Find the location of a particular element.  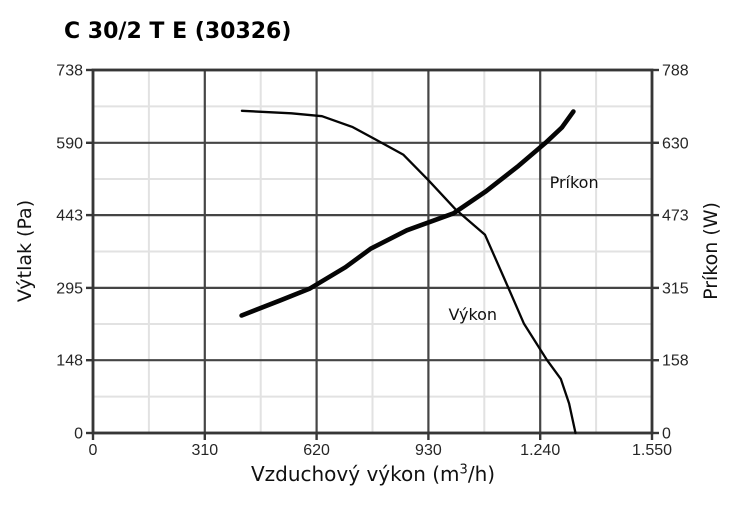

x-tick-label: 0 is located at coordinates (93, 450).